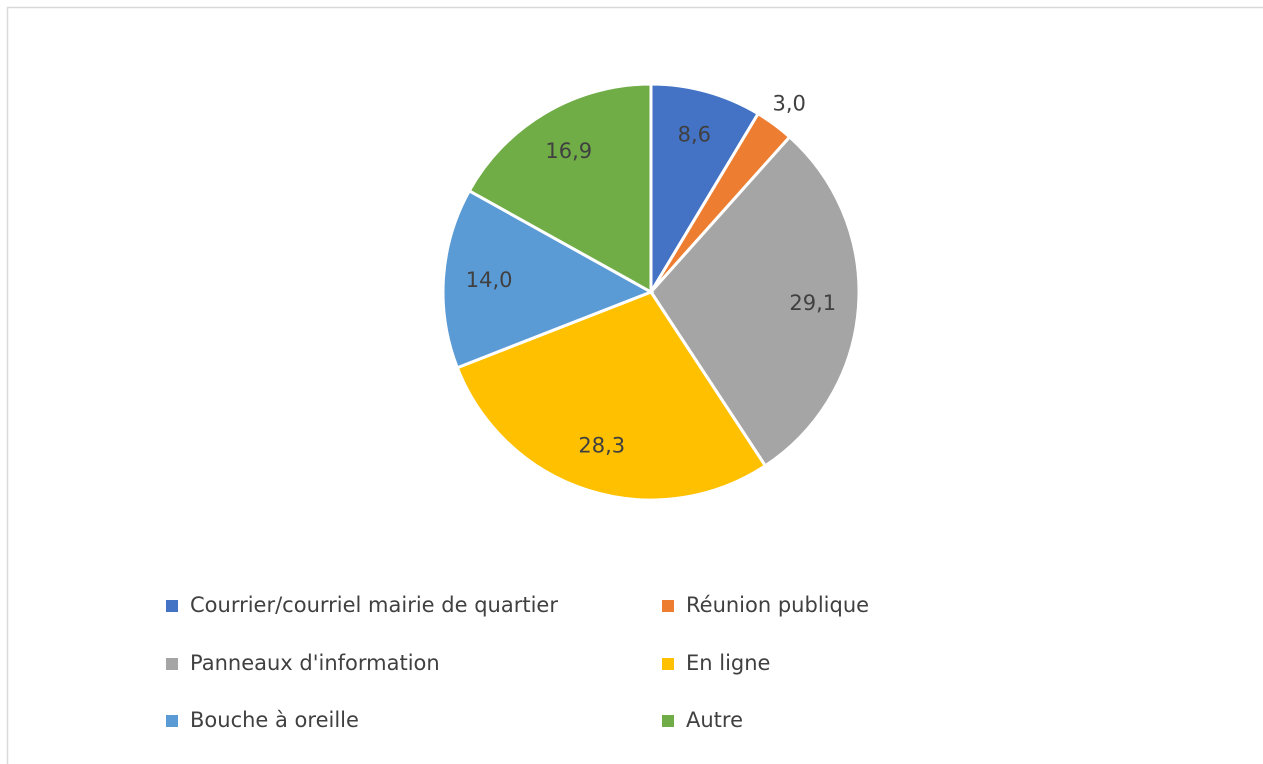 This screenshot has width=1263, height=764. What do you see at coordinates (777, 605) in the screenshot?
I see `legend-label: Réunion publique` at bounding box center [777, 605].